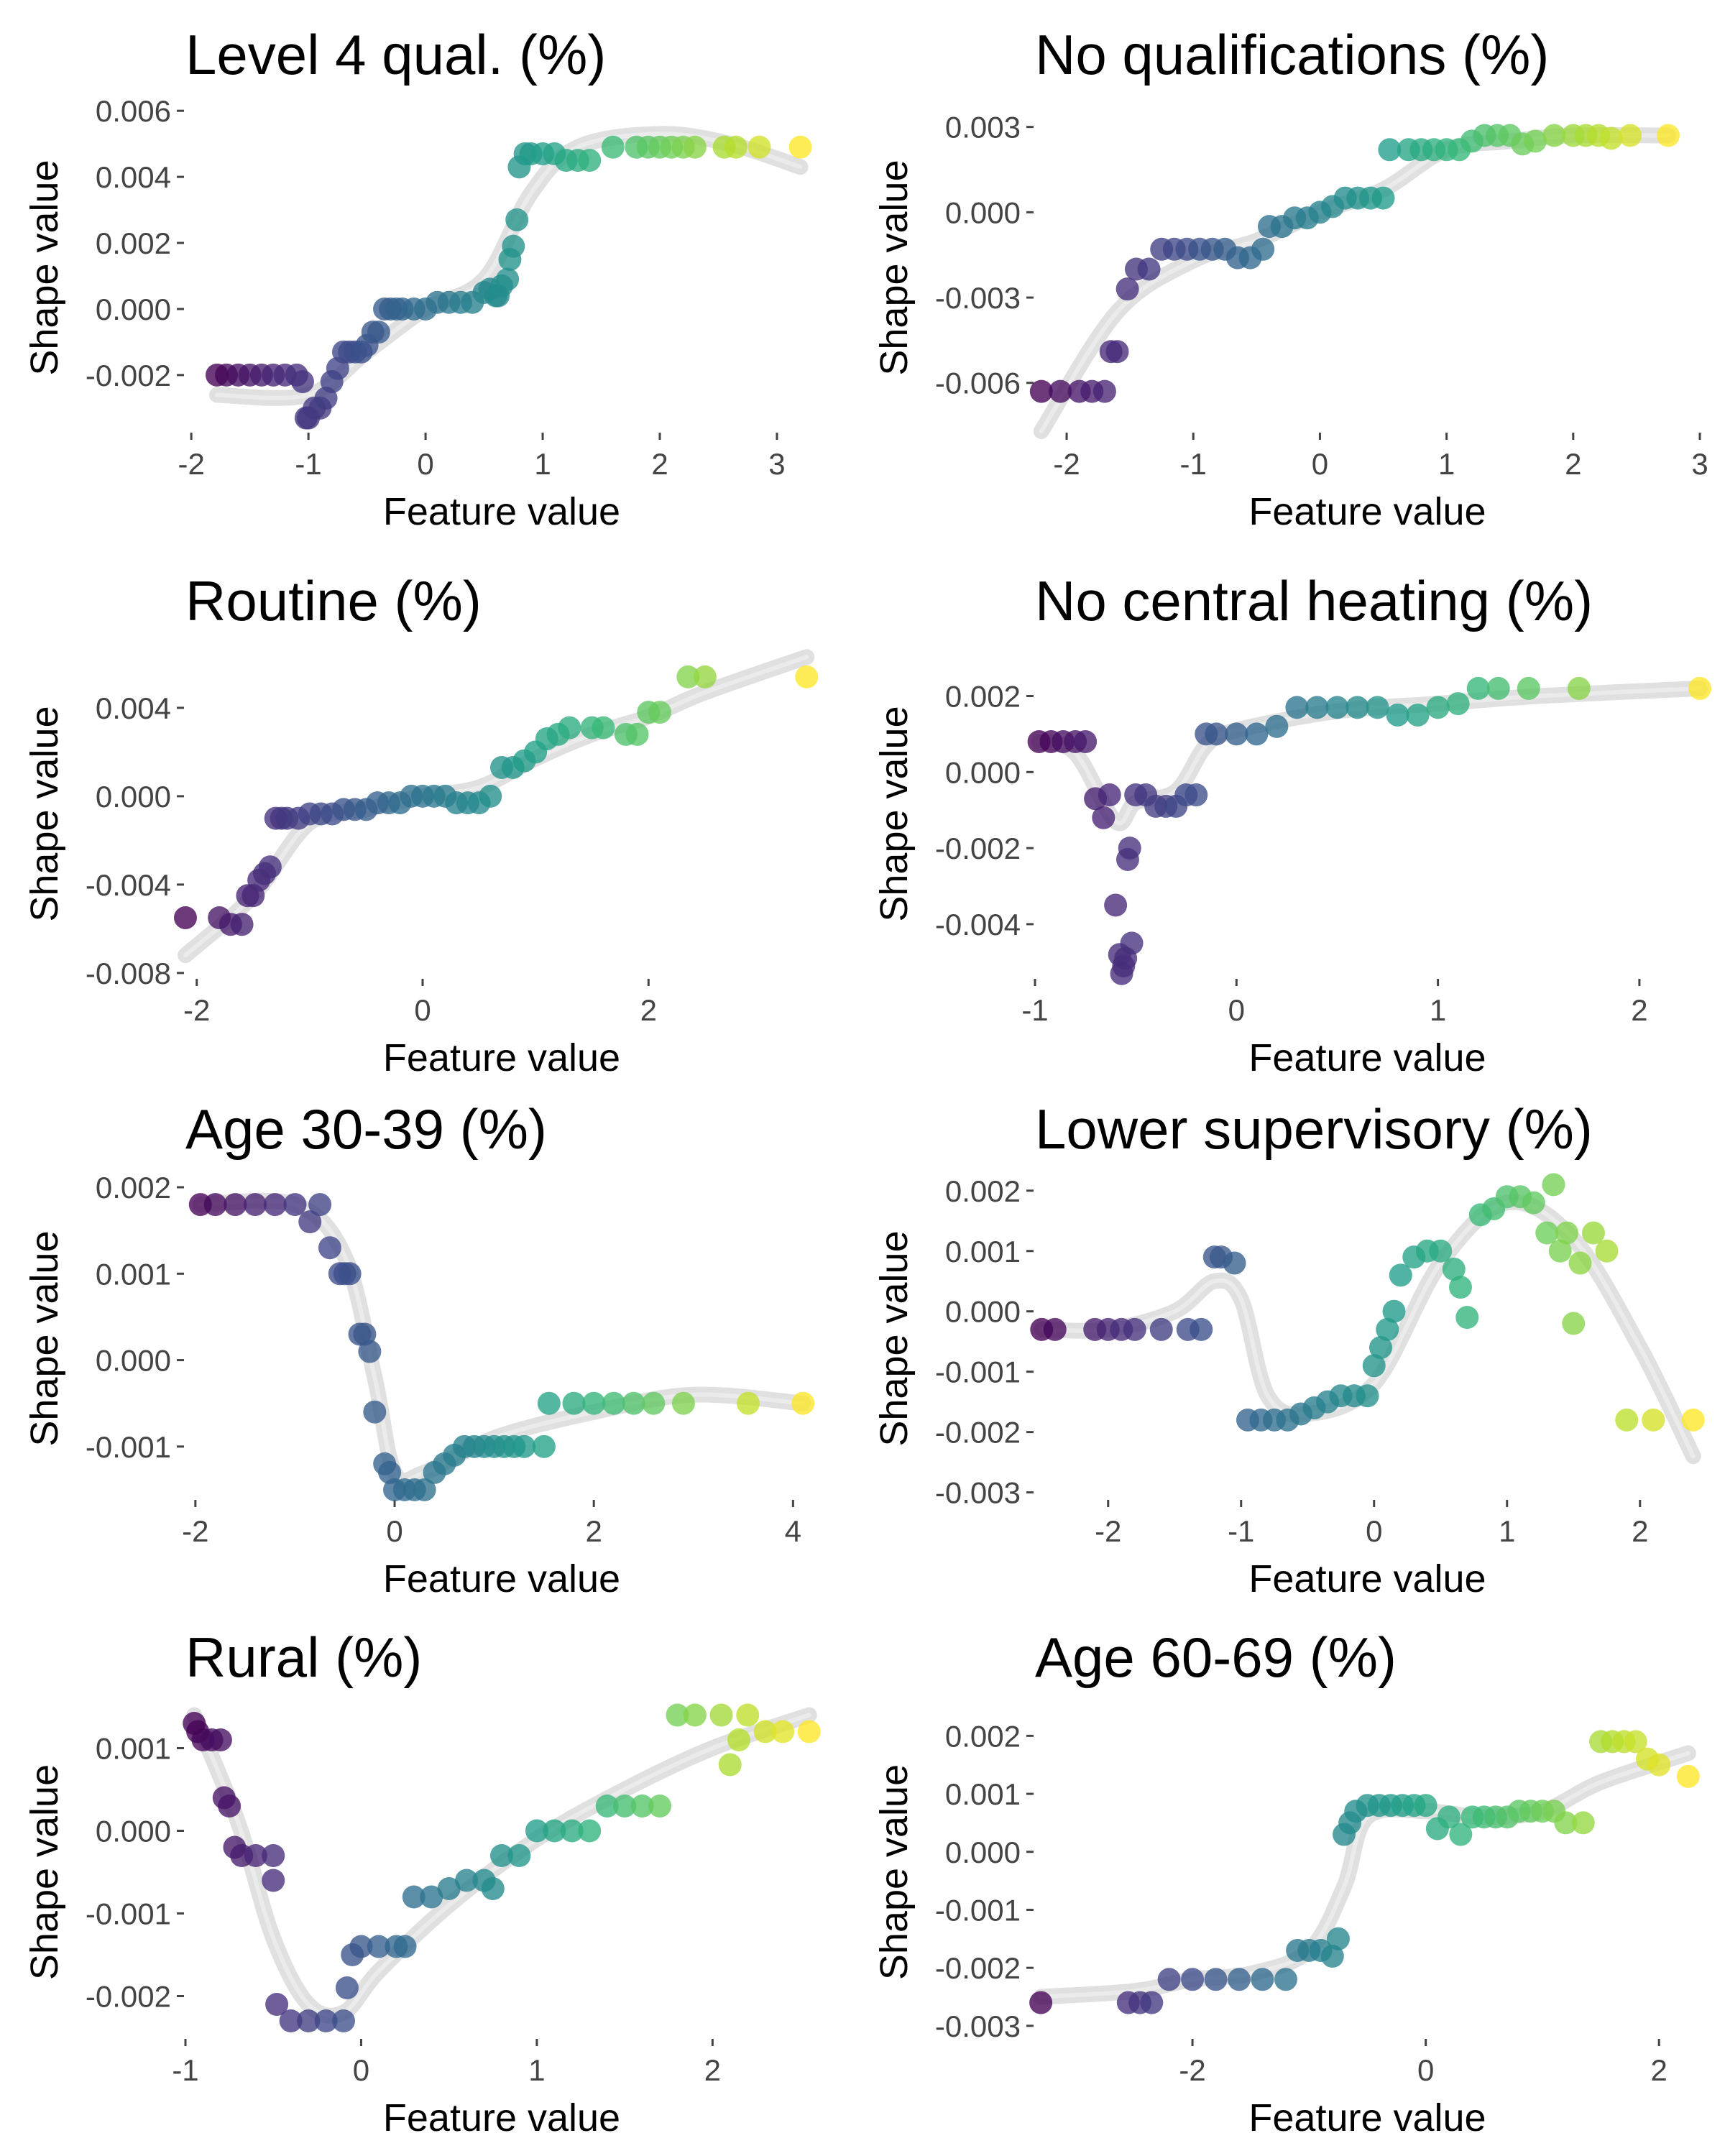  What do you see at coordinates (501, 1865) in the screenshot?
I see `smooth-line` at bounding box center [501, 1865].